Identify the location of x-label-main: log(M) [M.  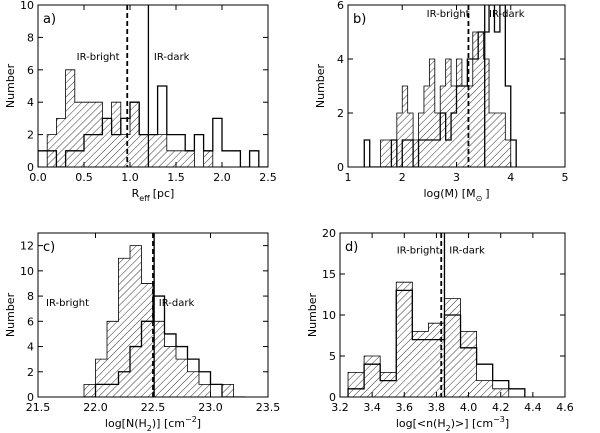
(449, 193).